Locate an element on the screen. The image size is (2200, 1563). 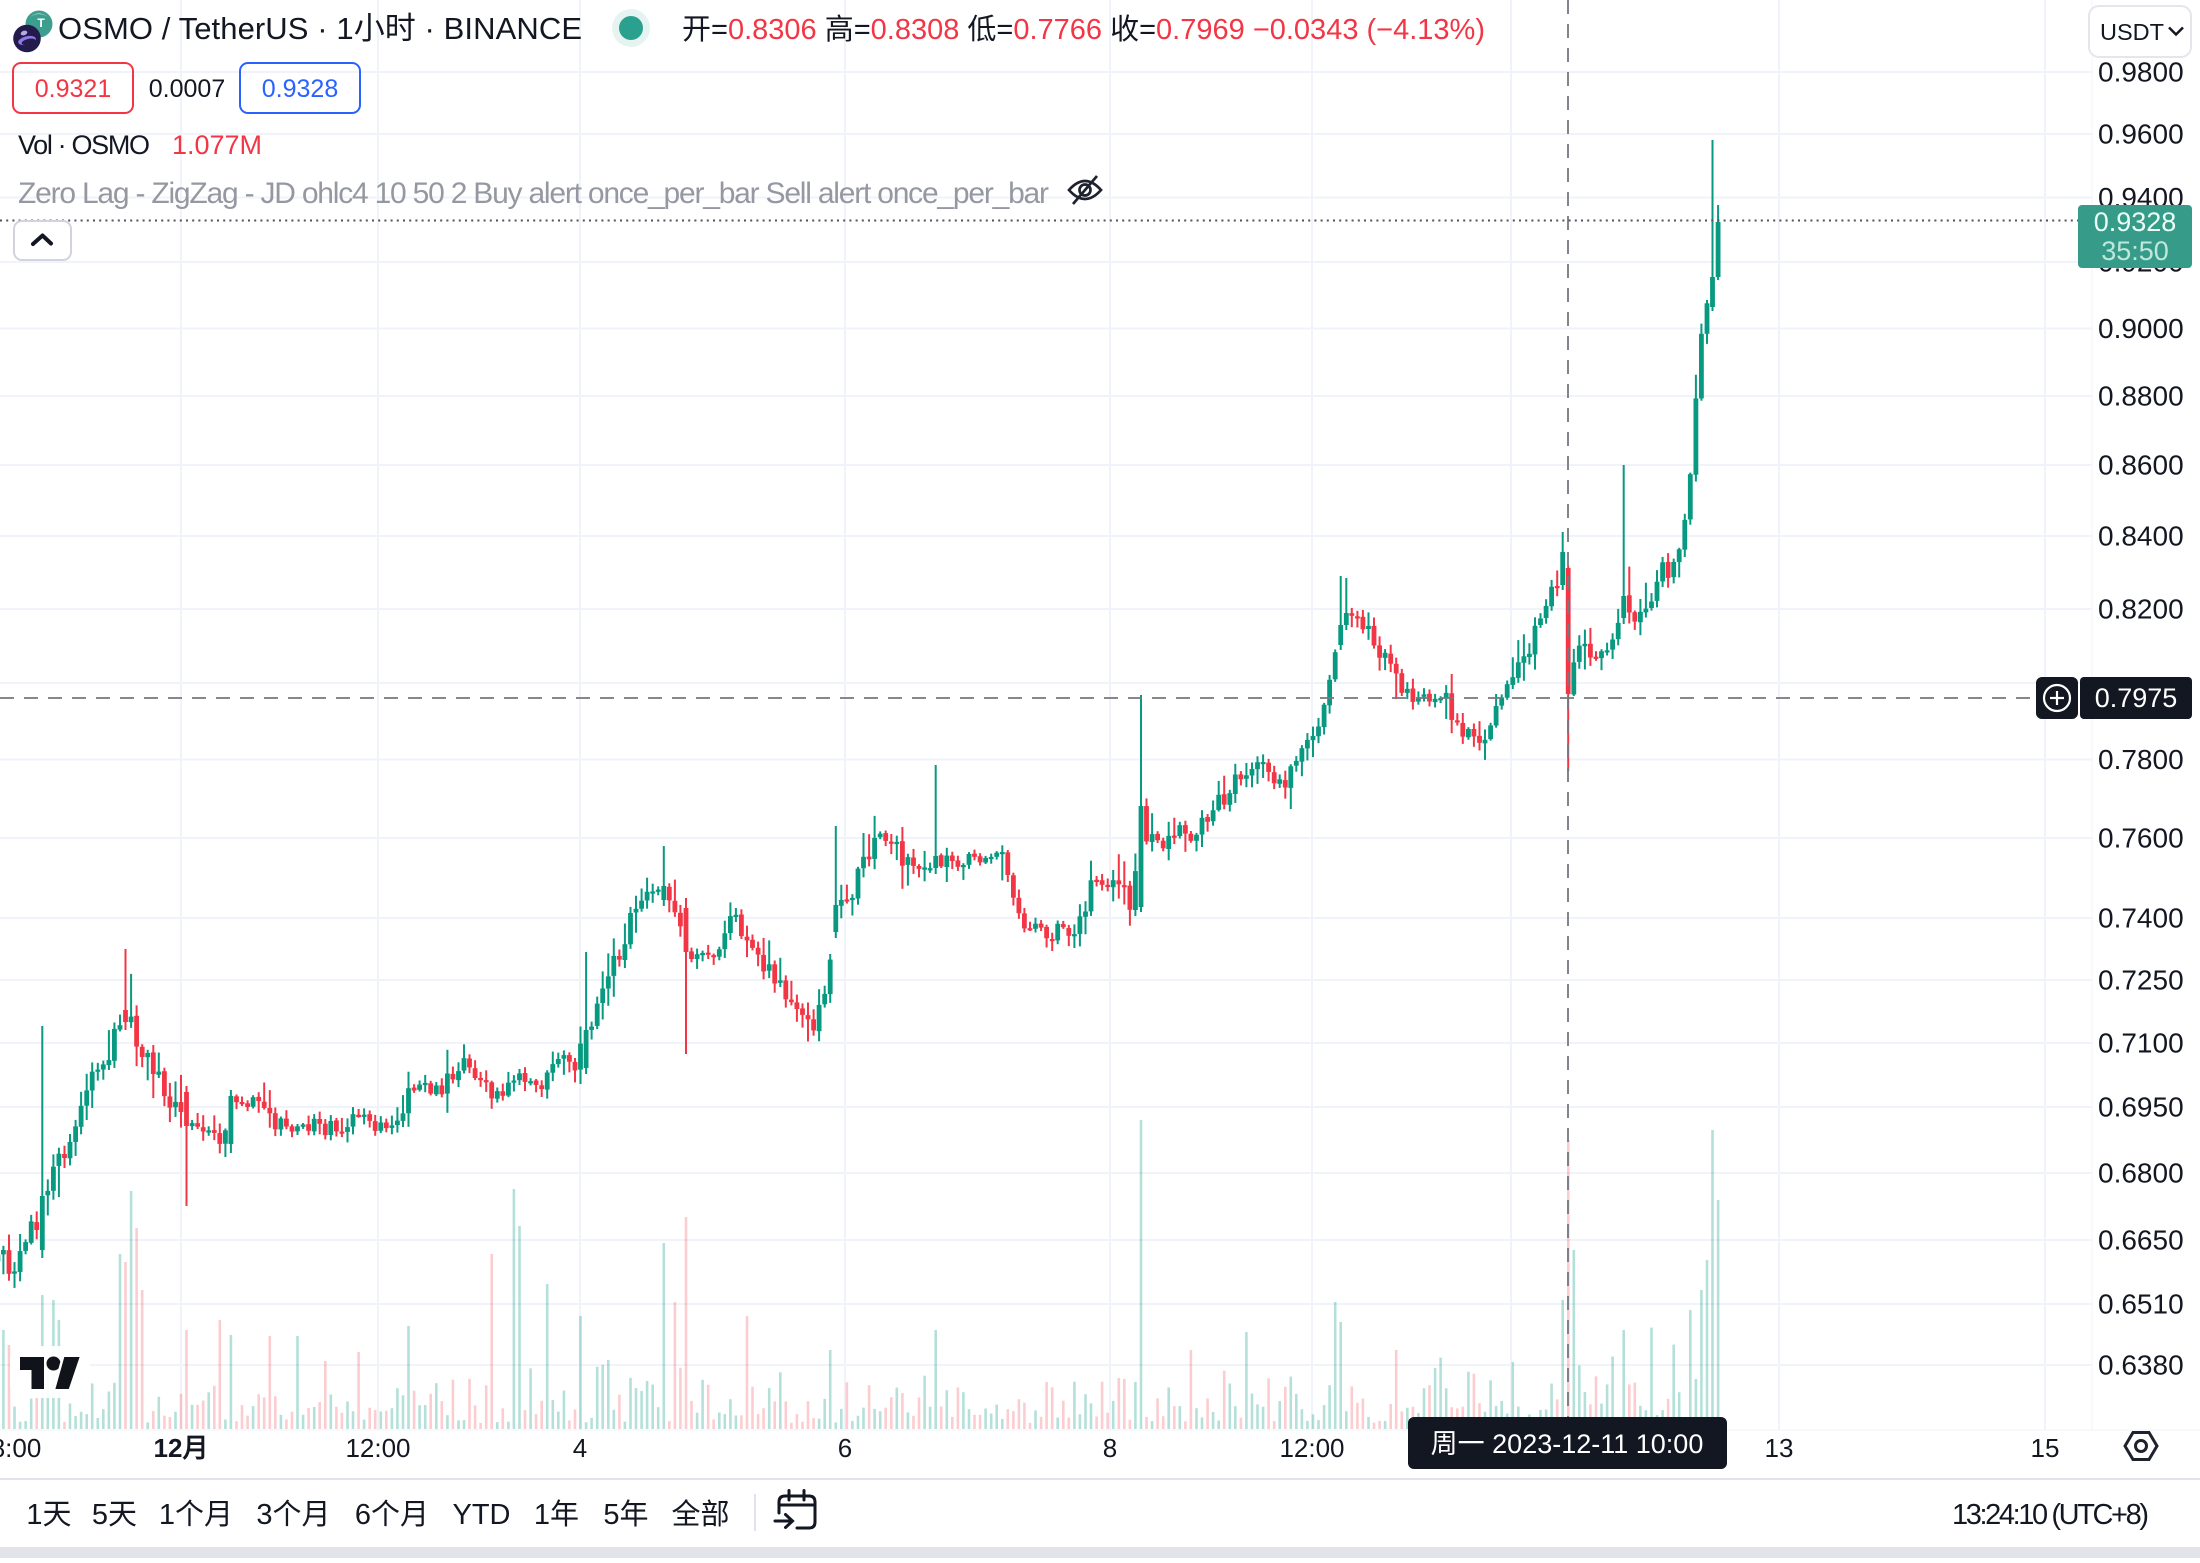
svg-text: 0.9800 is located at coordinates (2141, 72).